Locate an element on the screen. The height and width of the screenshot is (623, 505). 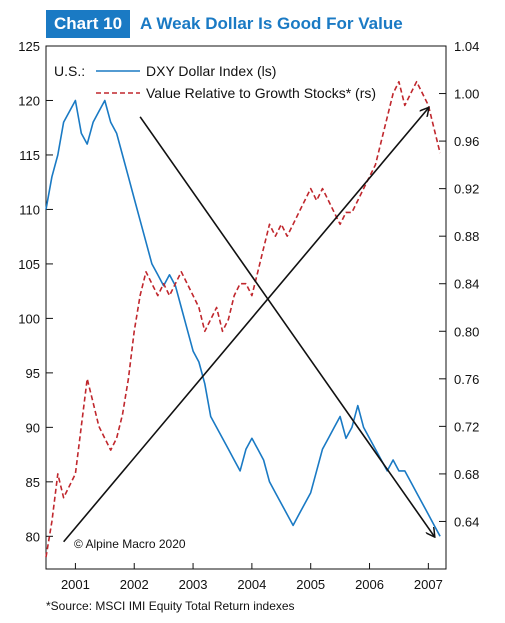
x-tick-label: 2007 is located at coordinates (428, 584).